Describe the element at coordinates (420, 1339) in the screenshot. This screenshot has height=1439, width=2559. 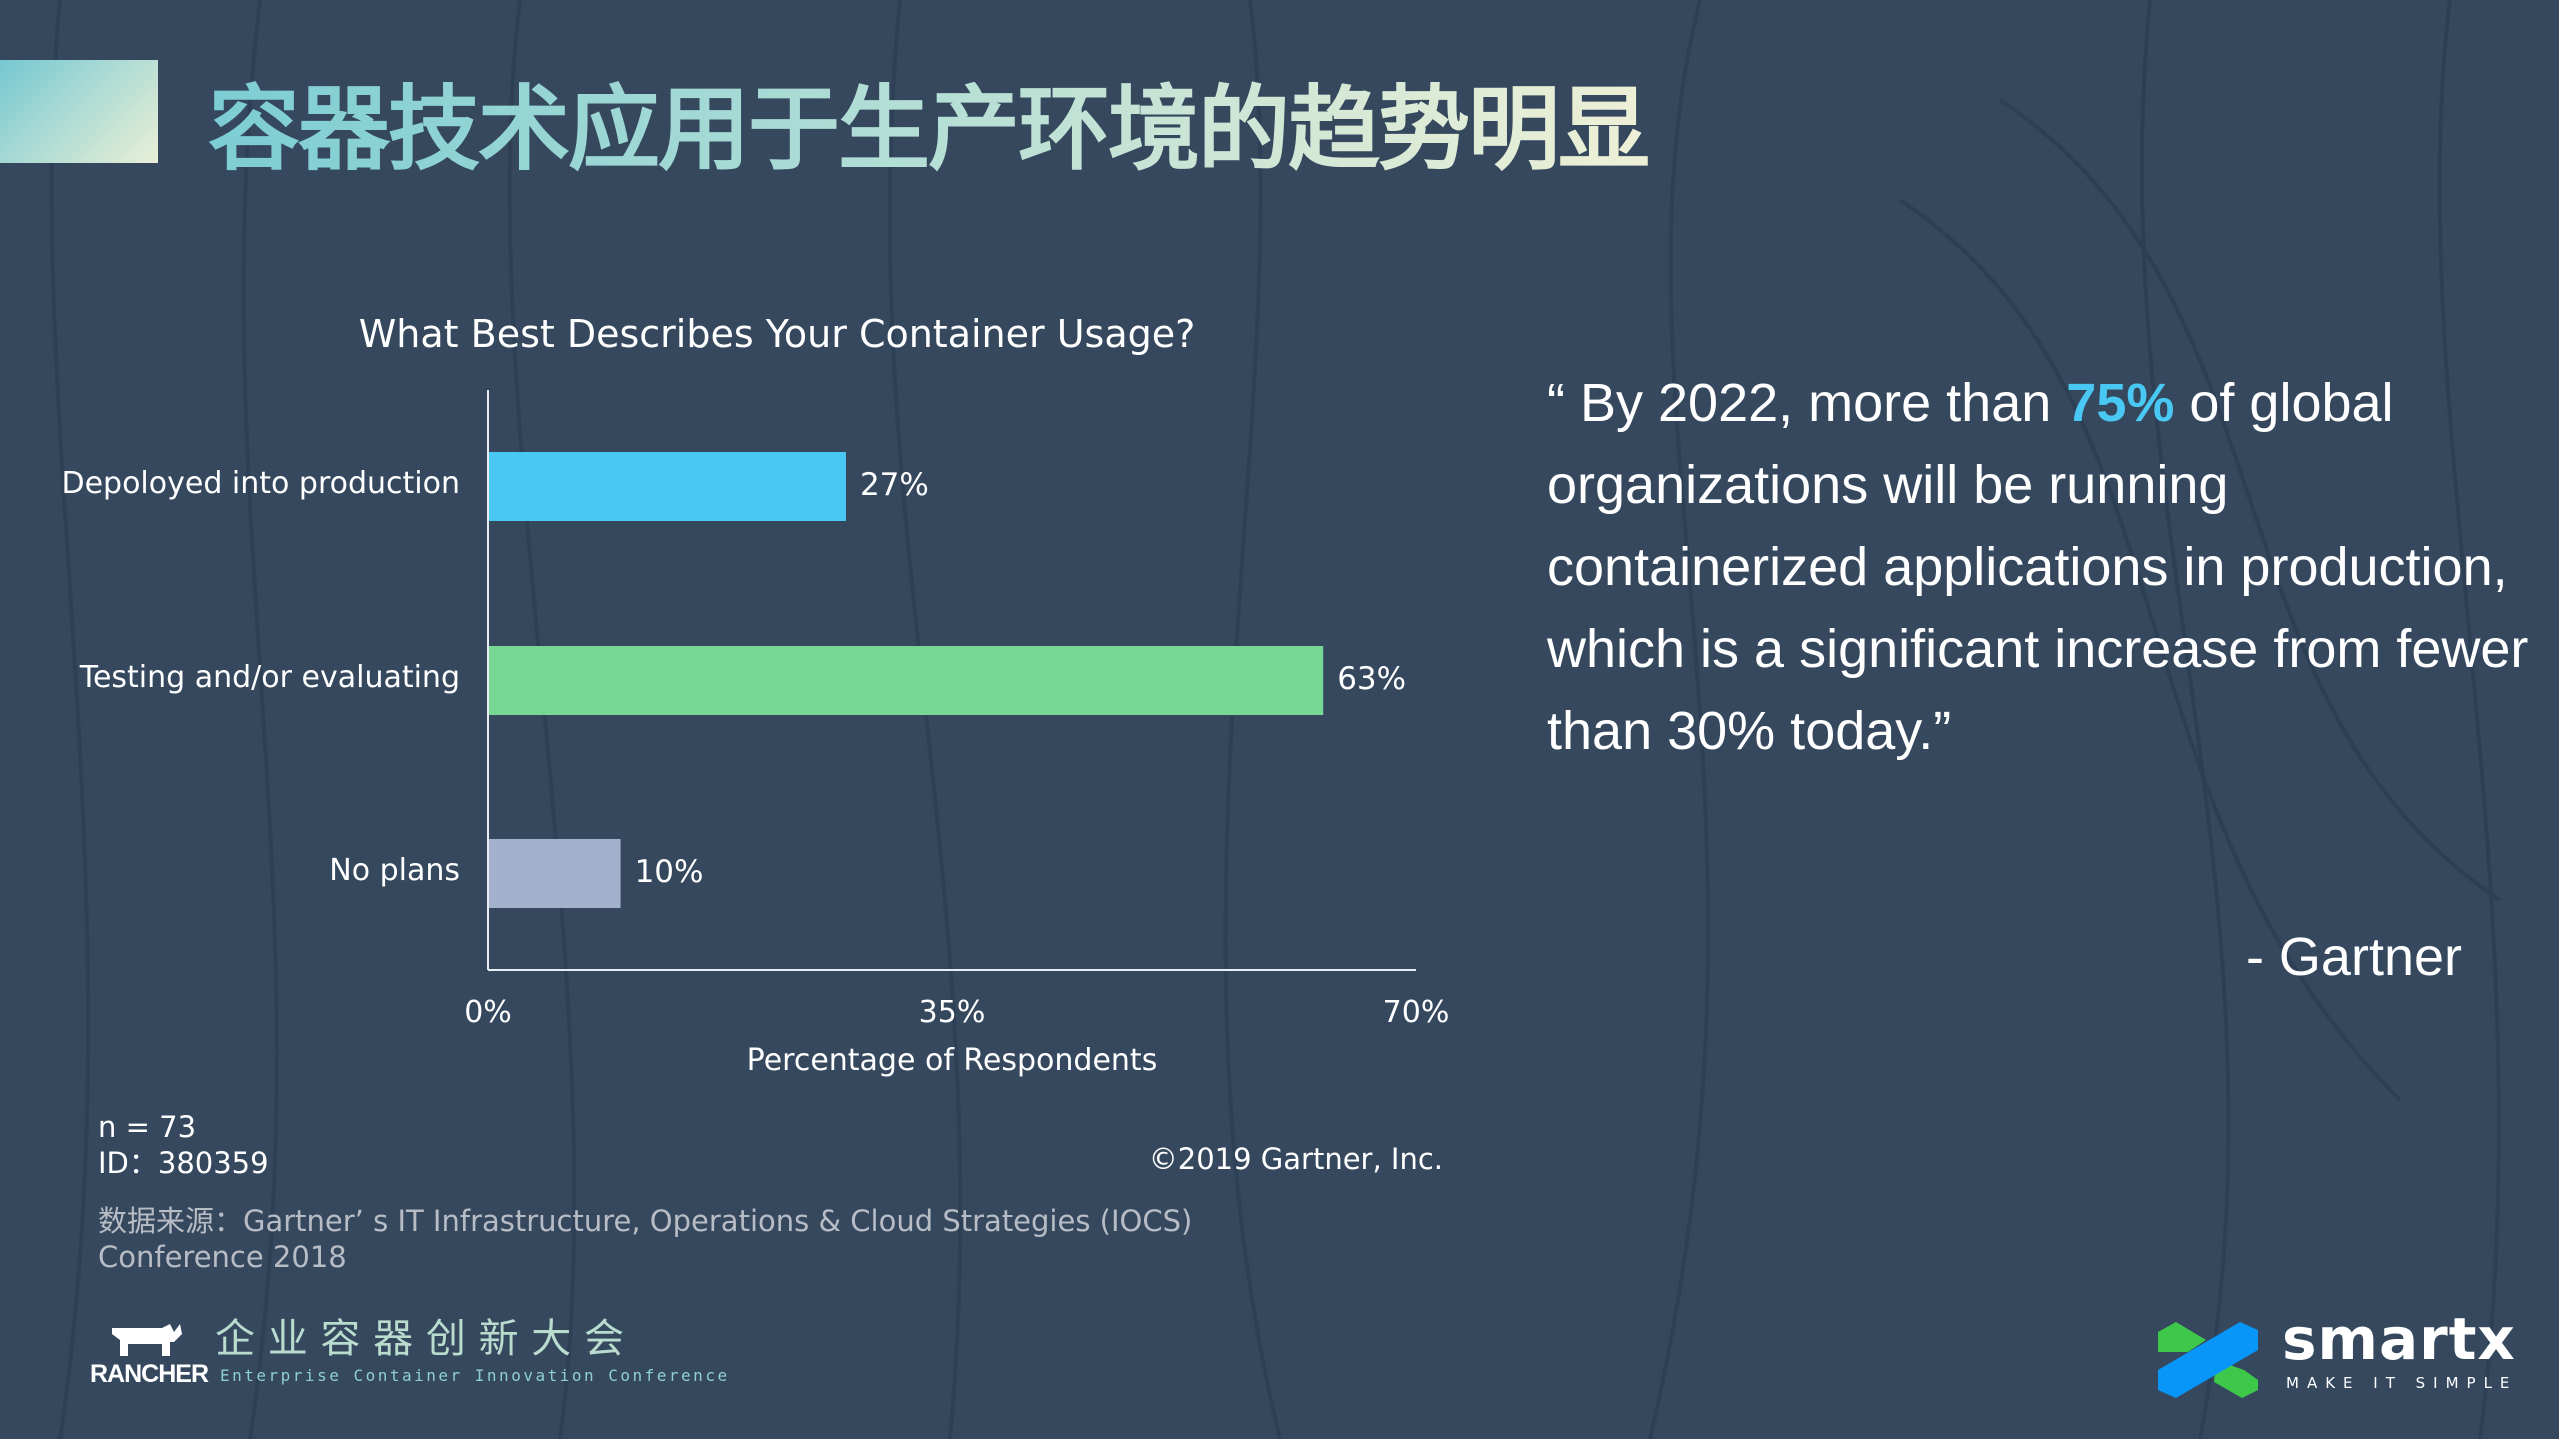
I see `conference-name-cn: 企 业 容 器 创 新 大 会` at that location.